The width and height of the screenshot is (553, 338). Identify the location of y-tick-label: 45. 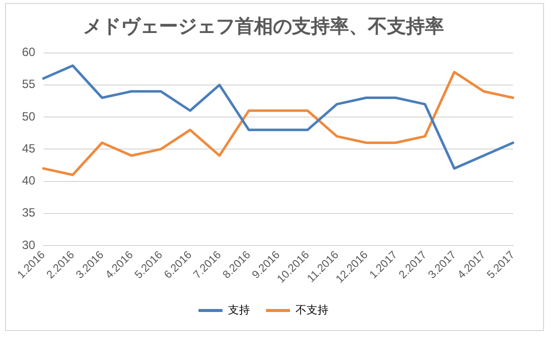
(29, 148).